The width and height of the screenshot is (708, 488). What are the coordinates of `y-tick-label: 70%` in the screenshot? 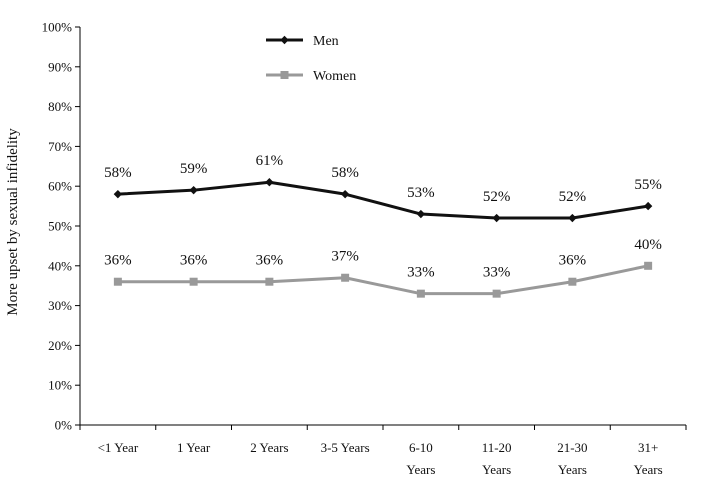 It's located at (60, 146).